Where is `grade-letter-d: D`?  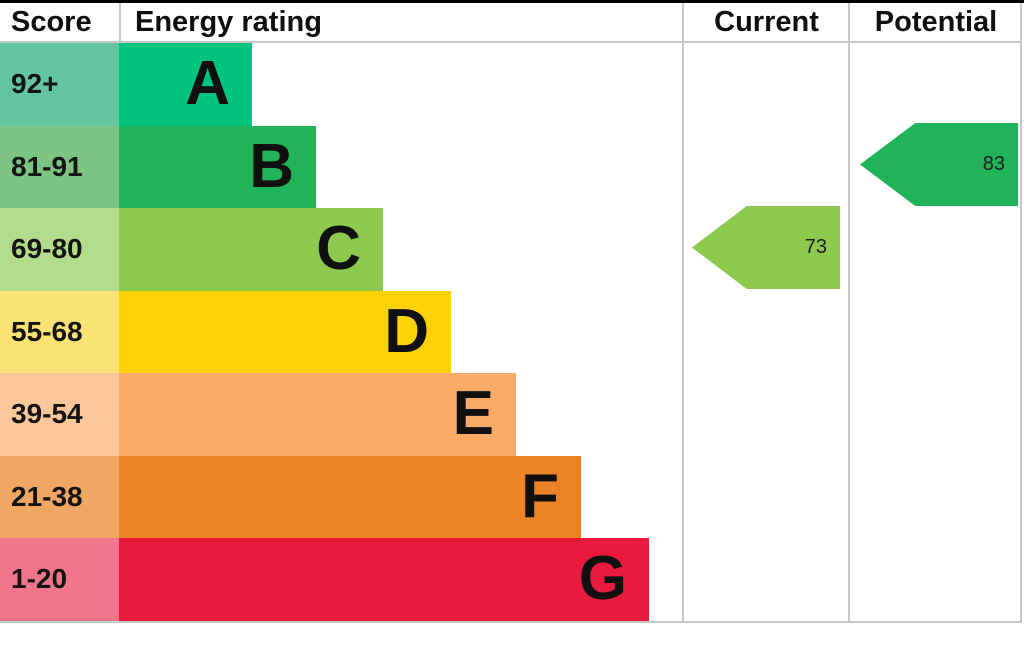
grade-letter-d: D is located at coordinates (406, 331).